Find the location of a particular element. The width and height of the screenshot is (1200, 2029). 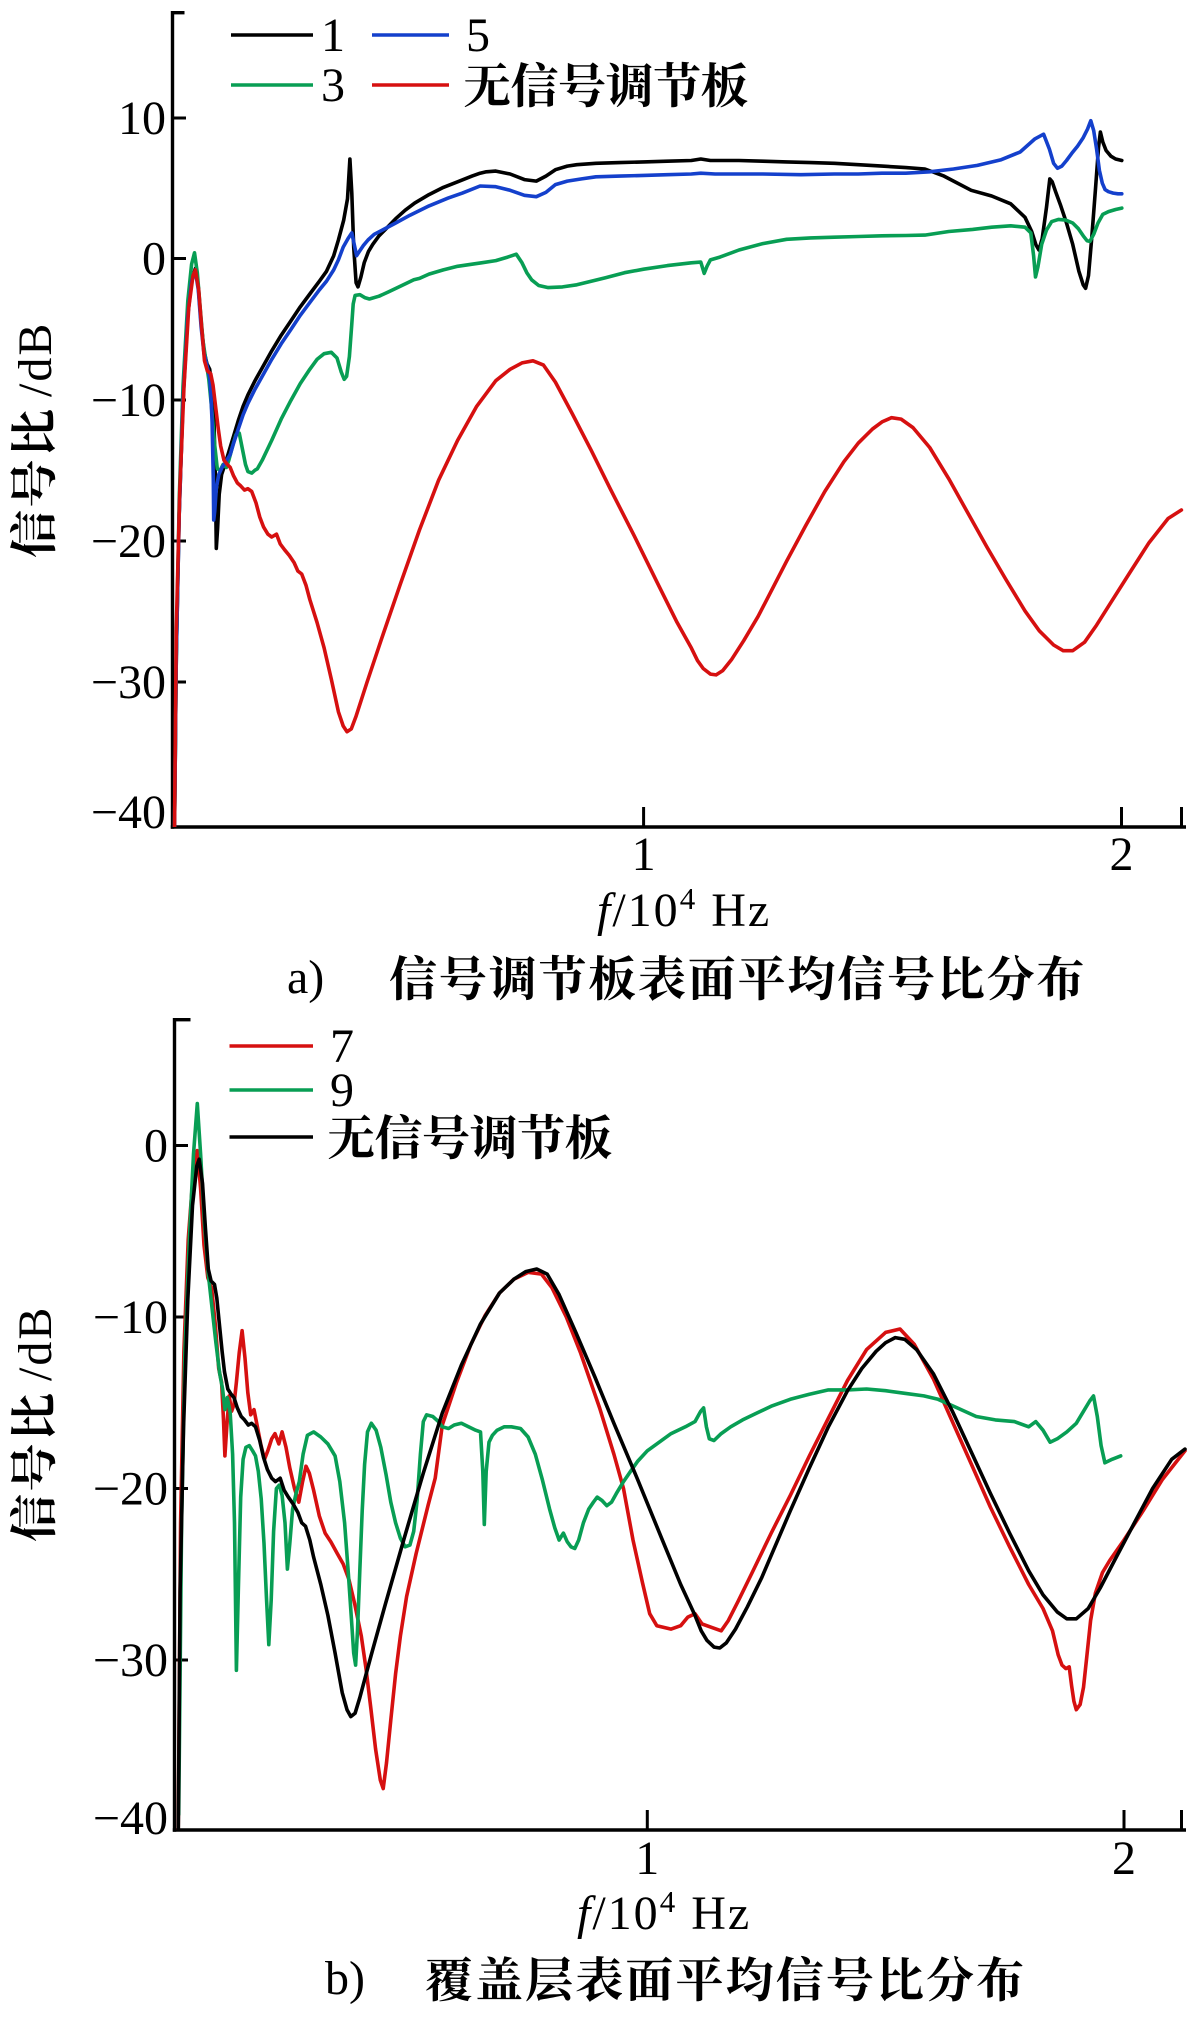

svg-text: a) is located at coordinates (305, 977).